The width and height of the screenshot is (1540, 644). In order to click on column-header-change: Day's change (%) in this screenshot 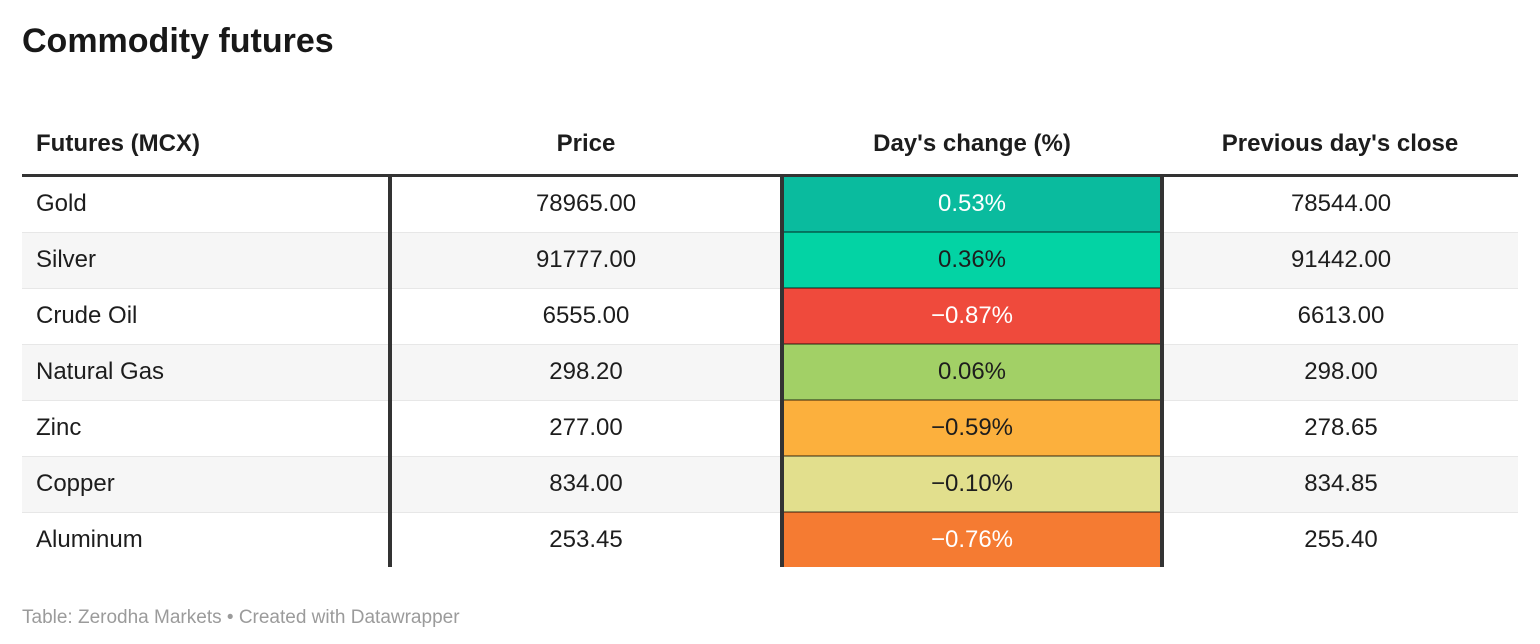, I will do `click(972, 153)`.